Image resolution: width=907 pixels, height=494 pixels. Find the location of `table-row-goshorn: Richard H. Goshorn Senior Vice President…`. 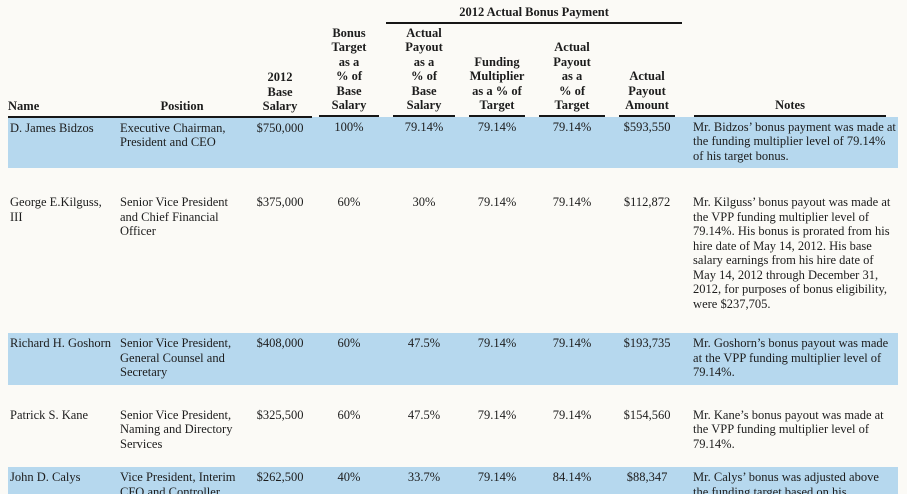

table-row-goshorn: Richard H. Goshorn Senior Vice President… is located at coordinates (453, 359).